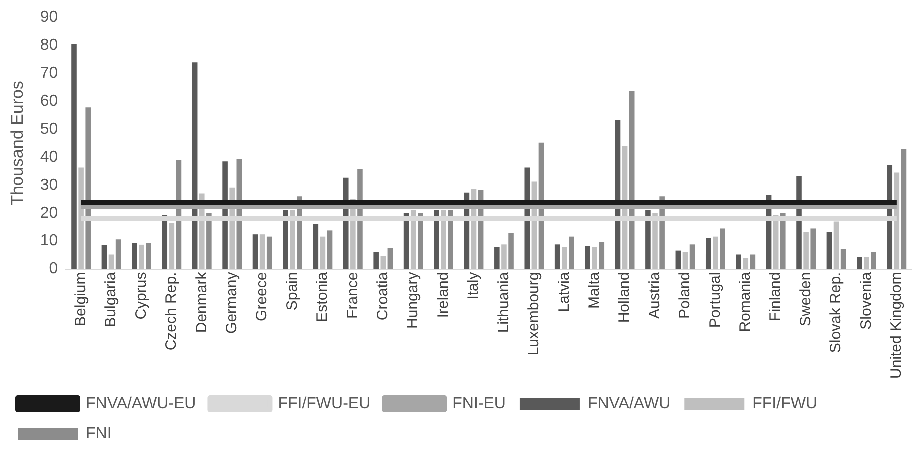 The width and height of the screenshot is (918, 452). Describe the element at coordinates (49, 73) in the screenshot. I see `y-tick-label: 70` at that location.